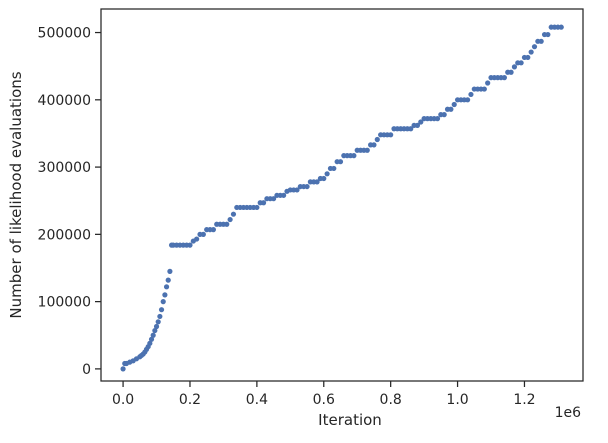  What do you see at coordinates (64, 303) in the screenshot?
I see `y-tick-label: 100000` at bounding box center [64, 303].